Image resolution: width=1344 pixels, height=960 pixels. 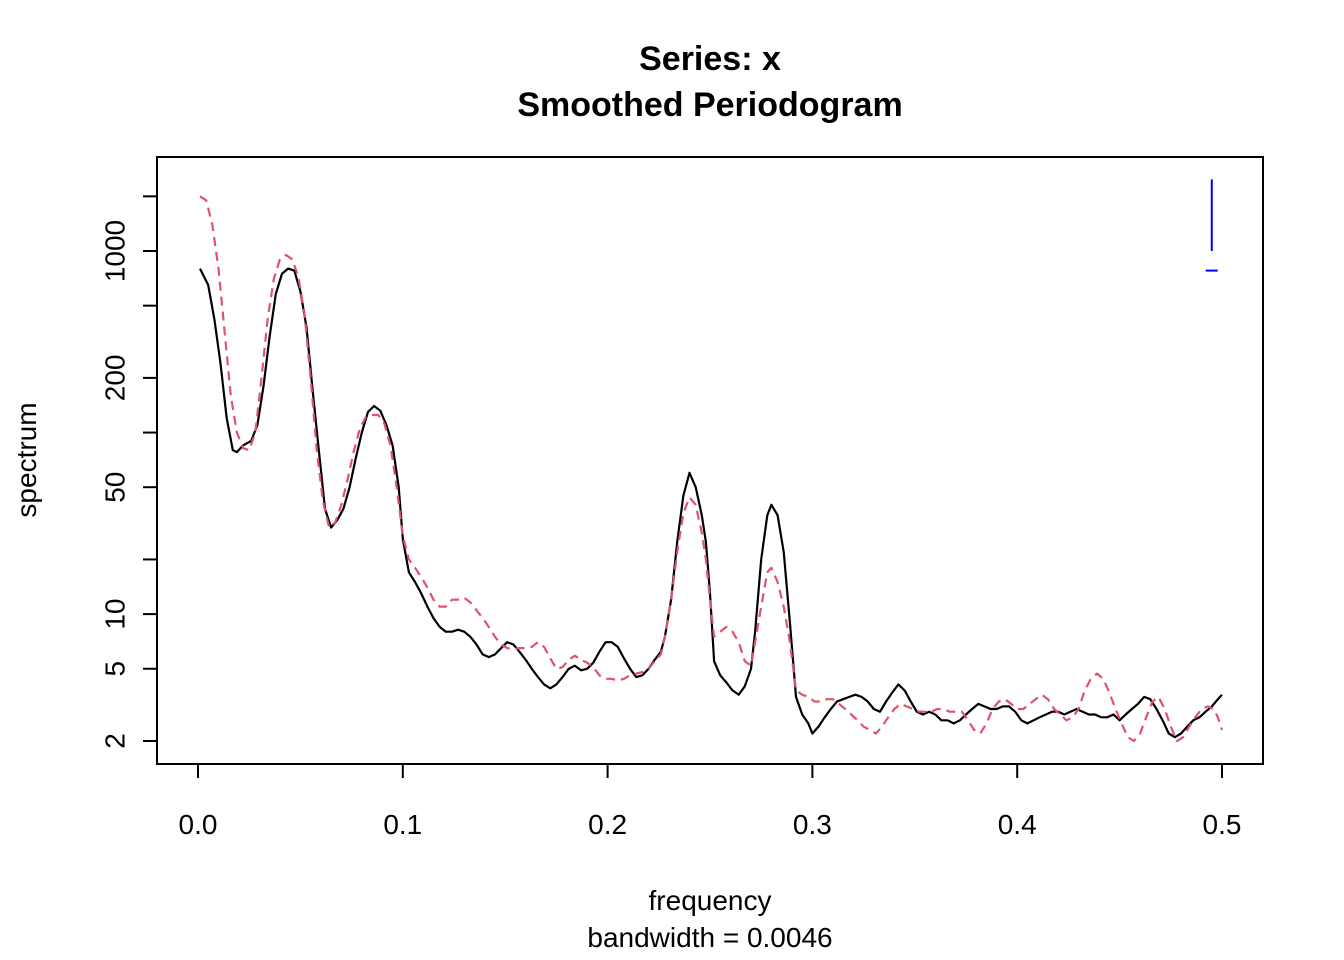 What do you see at coordinates (710, 59) in the screenshot?
I see `chart-title: Series: x` at bounding box center [710, 59].